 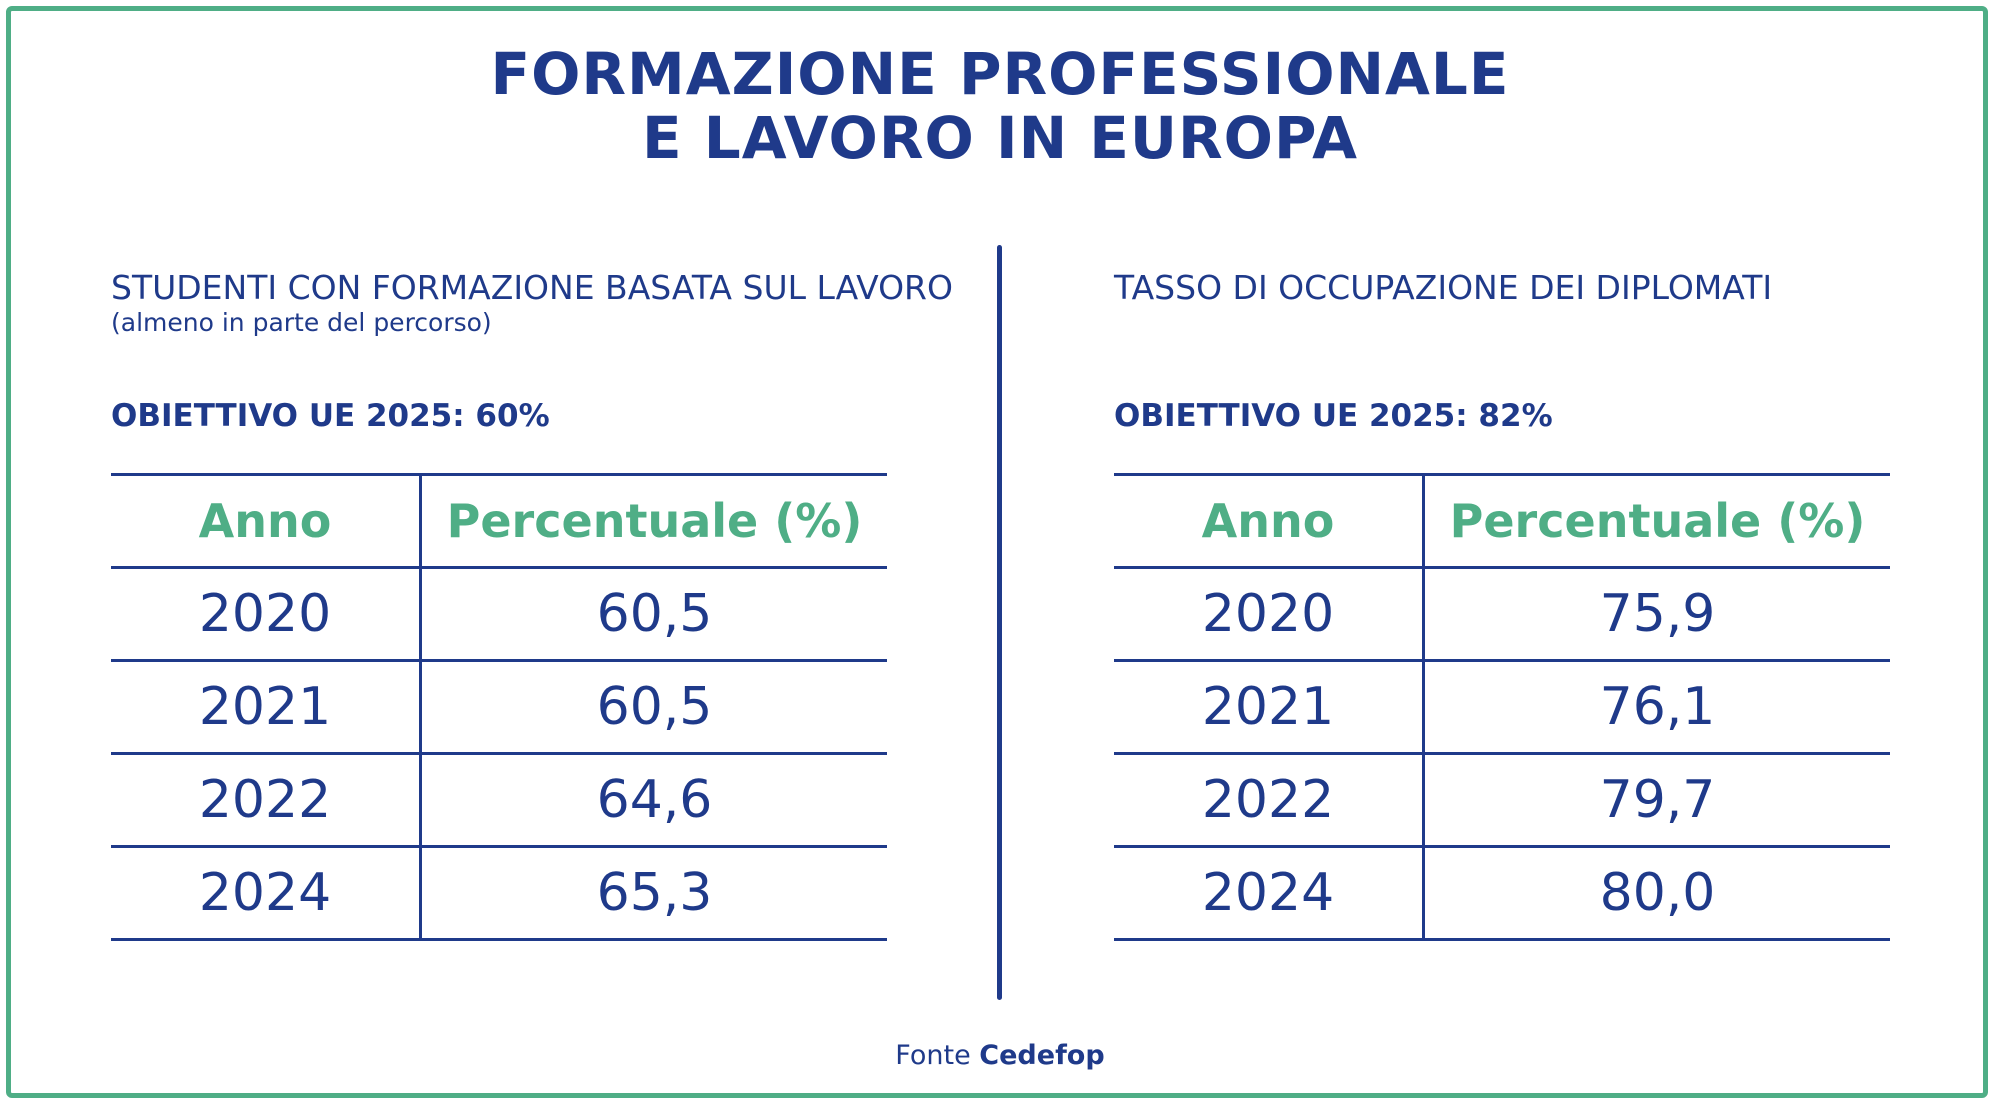 I want to click on panel-subtitle: (almeno in parte del percorso), so click(x=301, y=322).